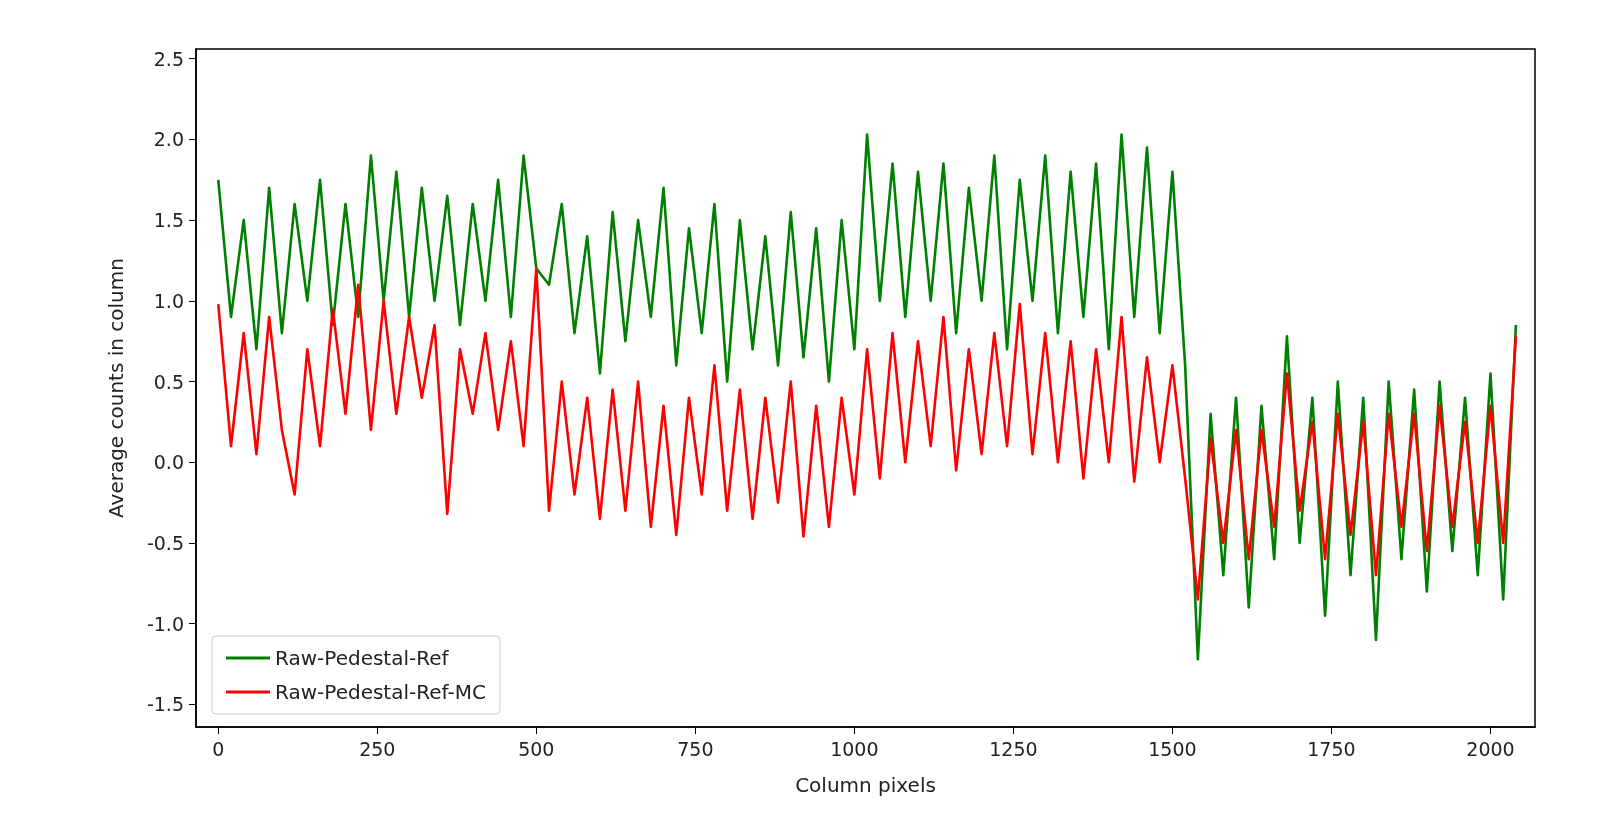 This screenshot has height=836, width=1614. What do you see at coordinates (1172, 748) in the screenshot?
I see `x-tick-label: 1500` at bounding box center [1172, 748].